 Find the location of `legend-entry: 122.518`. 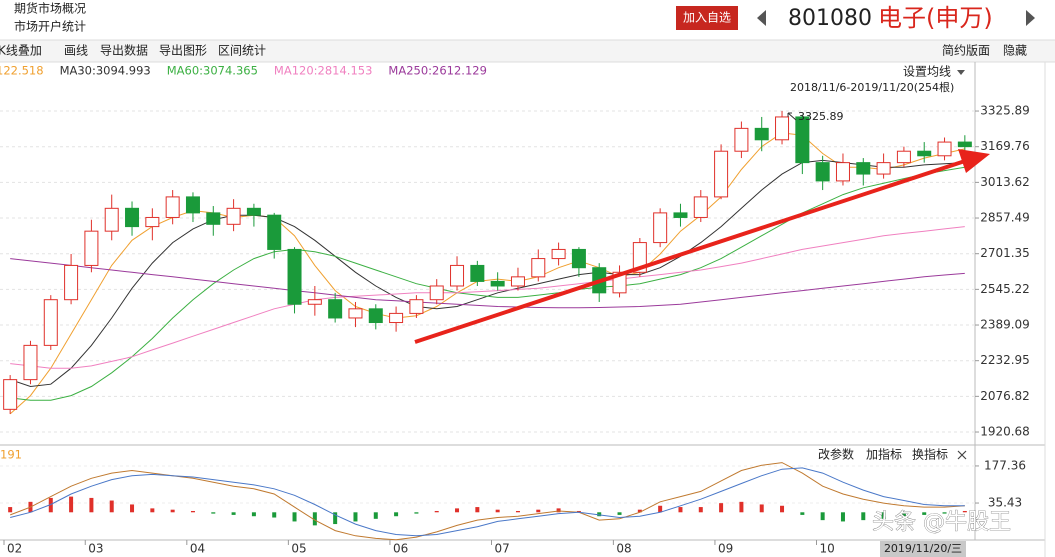

legend-entry: 122.518 is located at coordinates (22, 71).